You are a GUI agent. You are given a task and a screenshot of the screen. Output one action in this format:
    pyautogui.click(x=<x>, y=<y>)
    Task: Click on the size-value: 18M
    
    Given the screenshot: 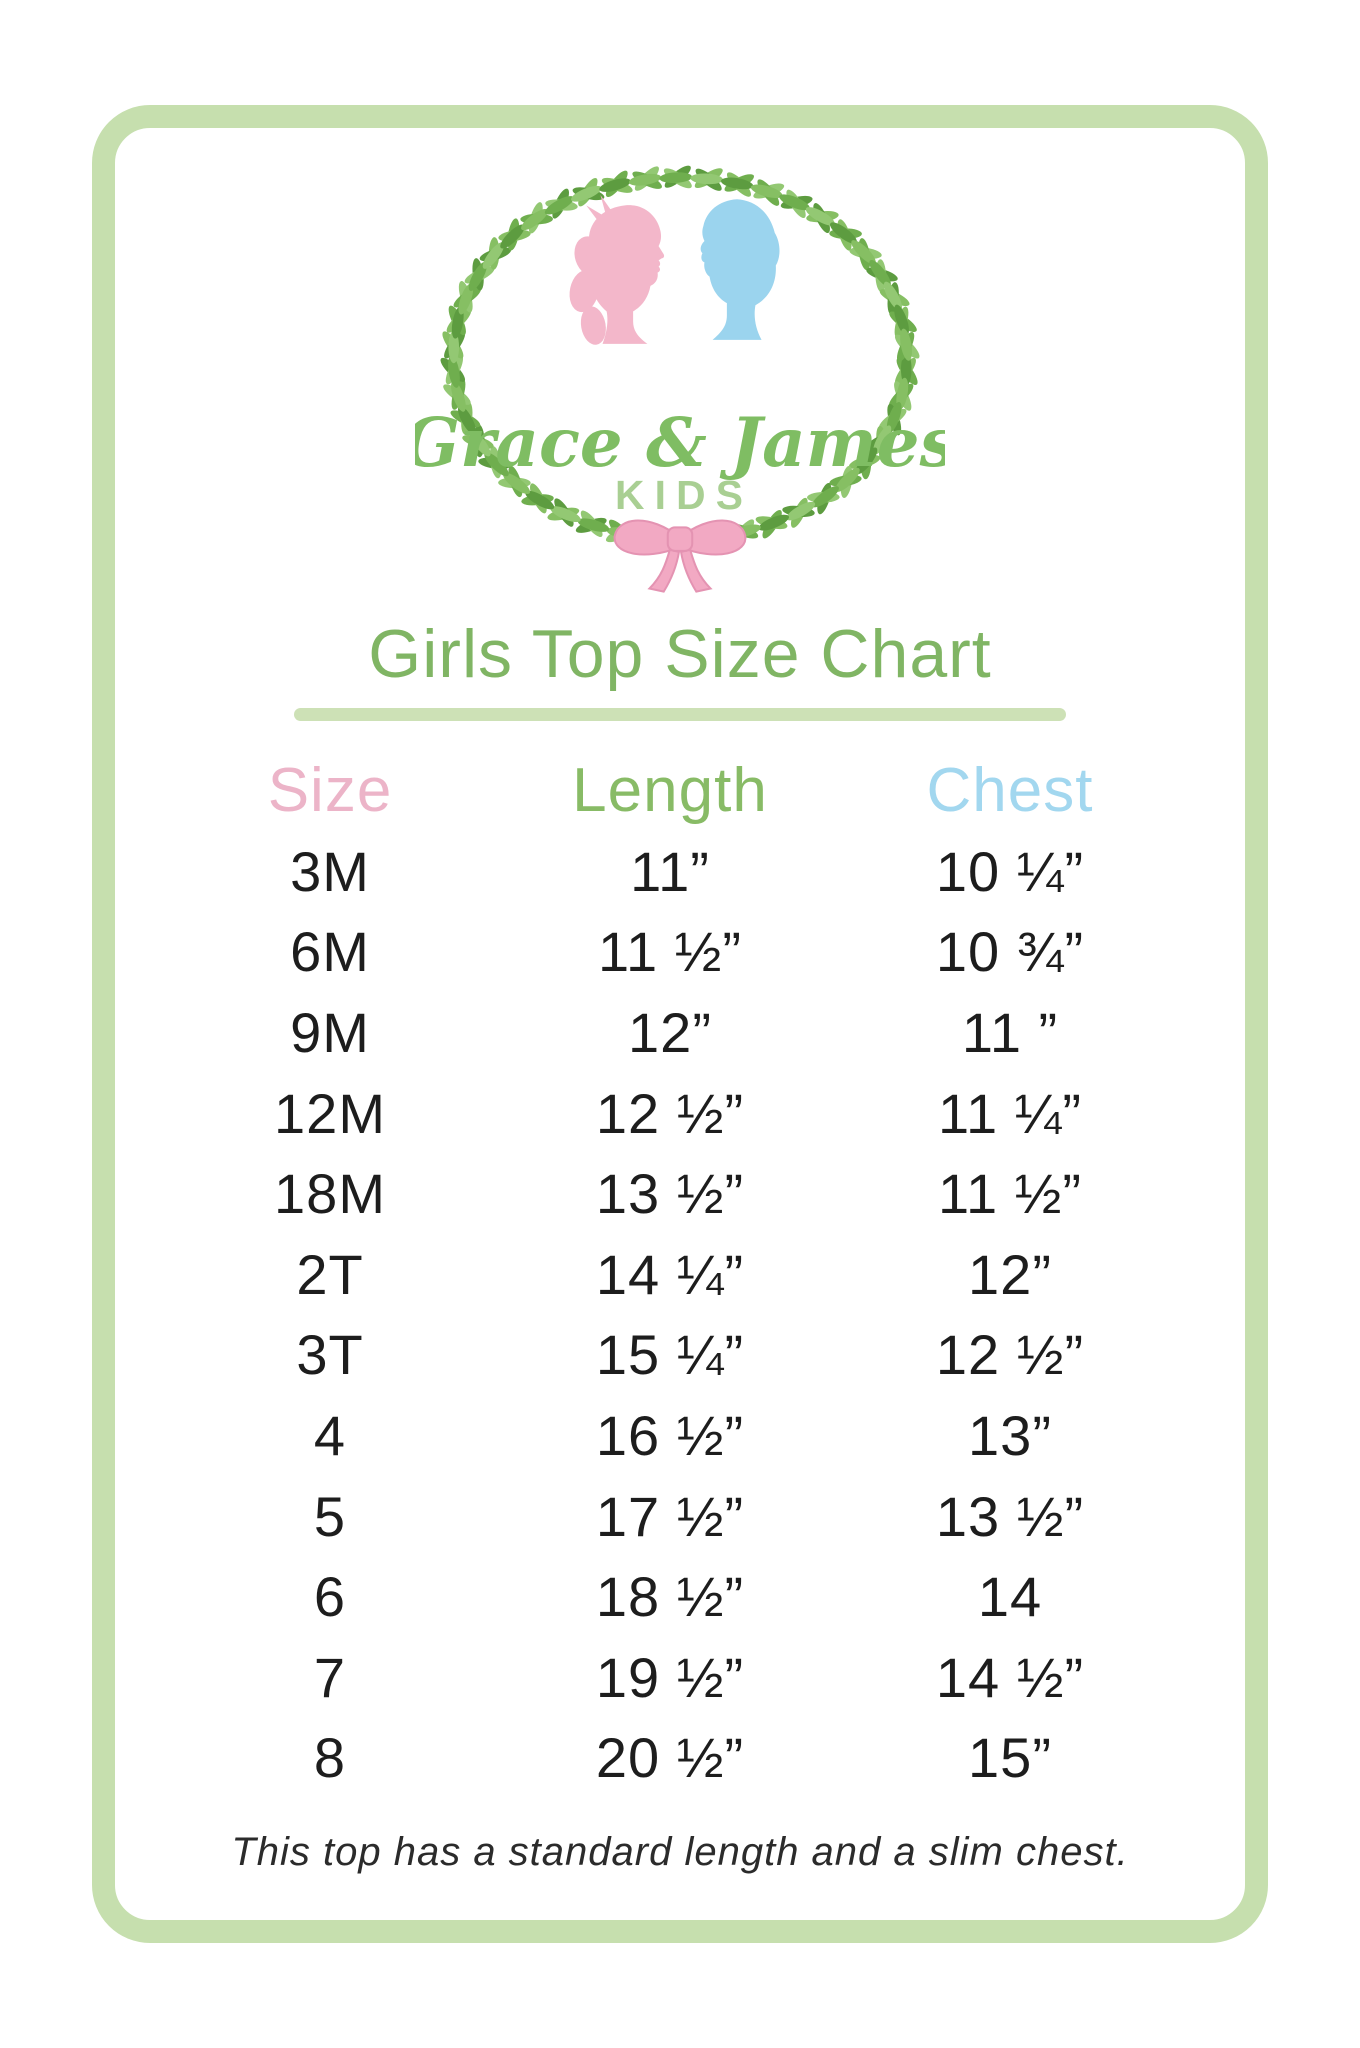 What is the action you would take?
    pyautogui.click(x=330, y=1194)
    